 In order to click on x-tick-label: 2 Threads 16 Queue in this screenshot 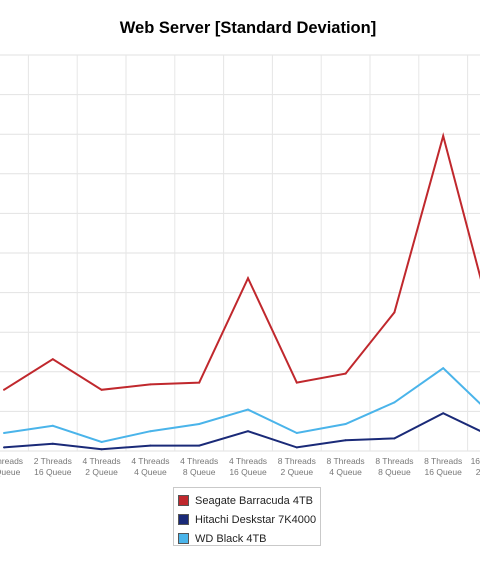, I will do `click(53, 466)`.